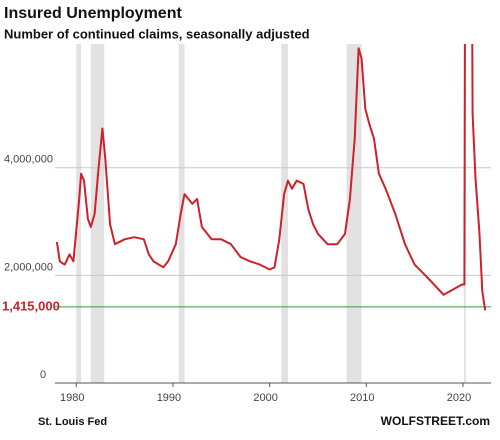 The width and height of the screenshot is (500, 440). I want to click on chart-title: Insured Unemployment, so click(93, 13).